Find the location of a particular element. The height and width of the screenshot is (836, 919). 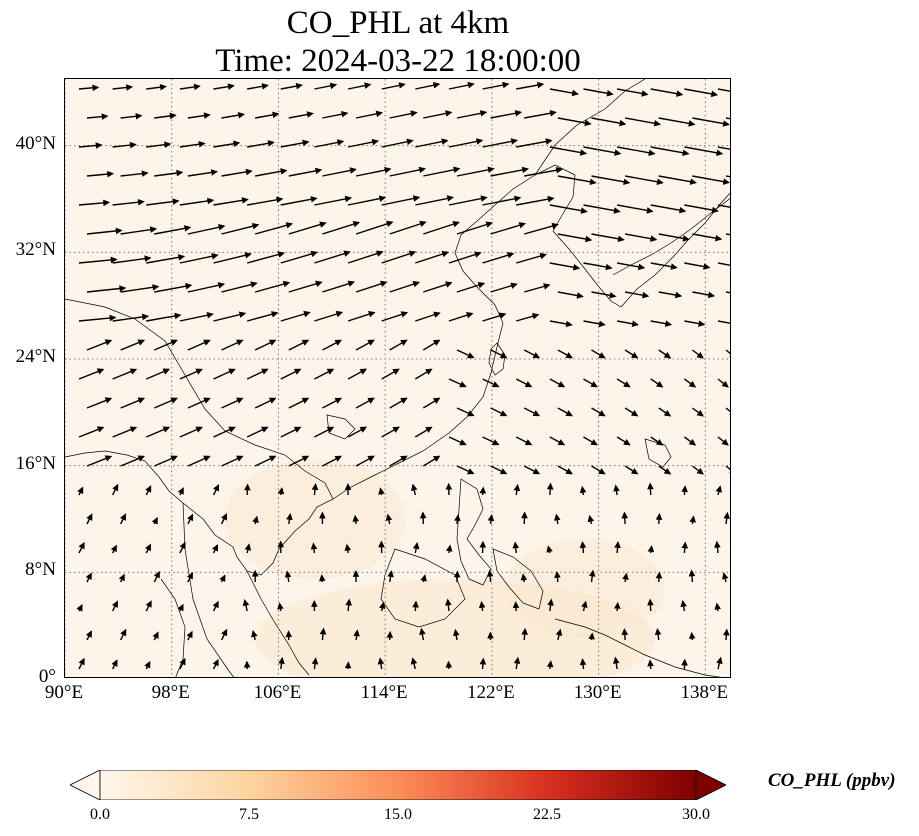

colorbar-body is located at coordinates (398, 785).